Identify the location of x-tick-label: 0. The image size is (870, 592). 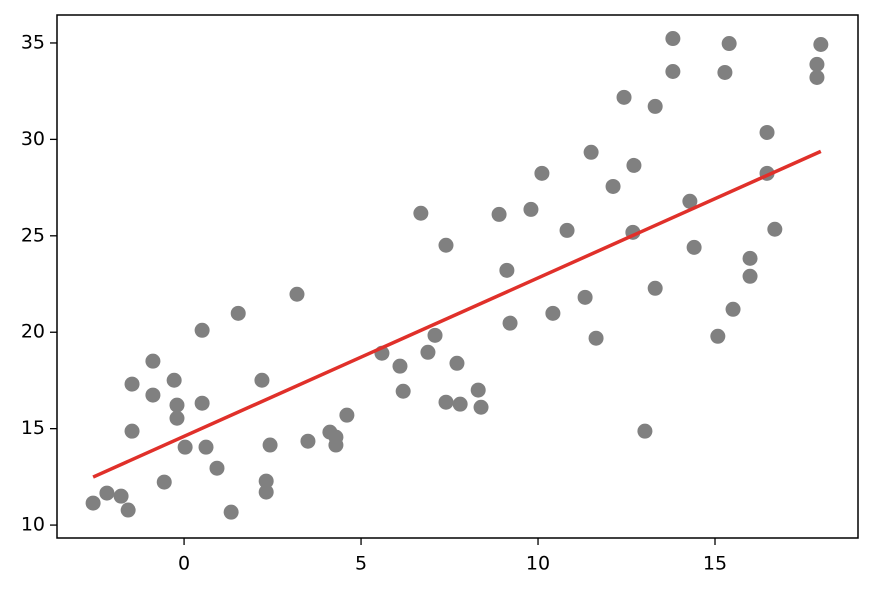
(184, 564).